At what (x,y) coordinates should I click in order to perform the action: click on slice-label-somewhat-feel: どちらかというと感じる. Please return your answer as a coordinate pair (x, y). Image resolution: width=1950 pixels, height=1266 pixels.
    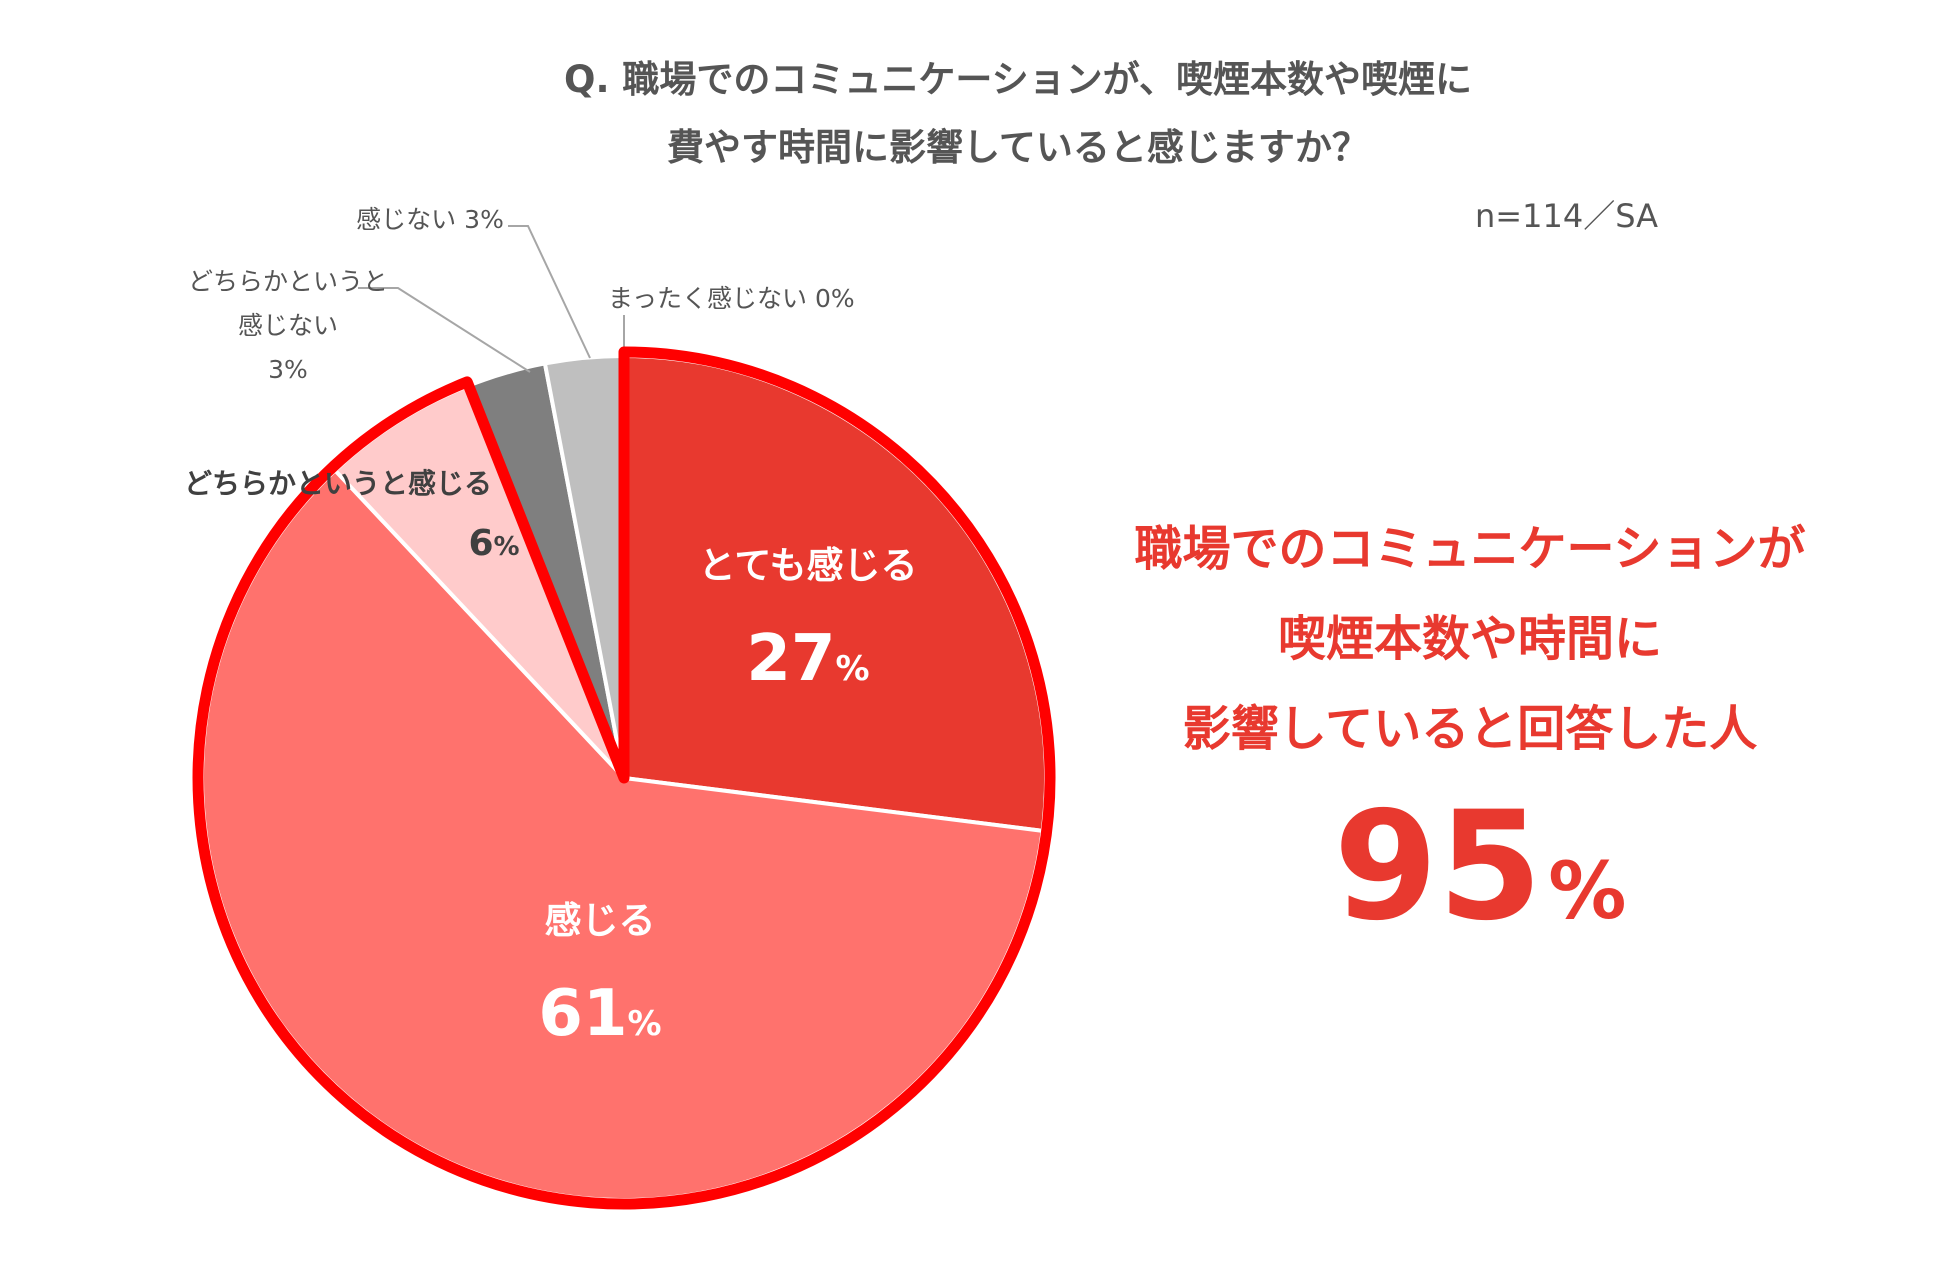
    Looking at the image, I should click on (338, 483).